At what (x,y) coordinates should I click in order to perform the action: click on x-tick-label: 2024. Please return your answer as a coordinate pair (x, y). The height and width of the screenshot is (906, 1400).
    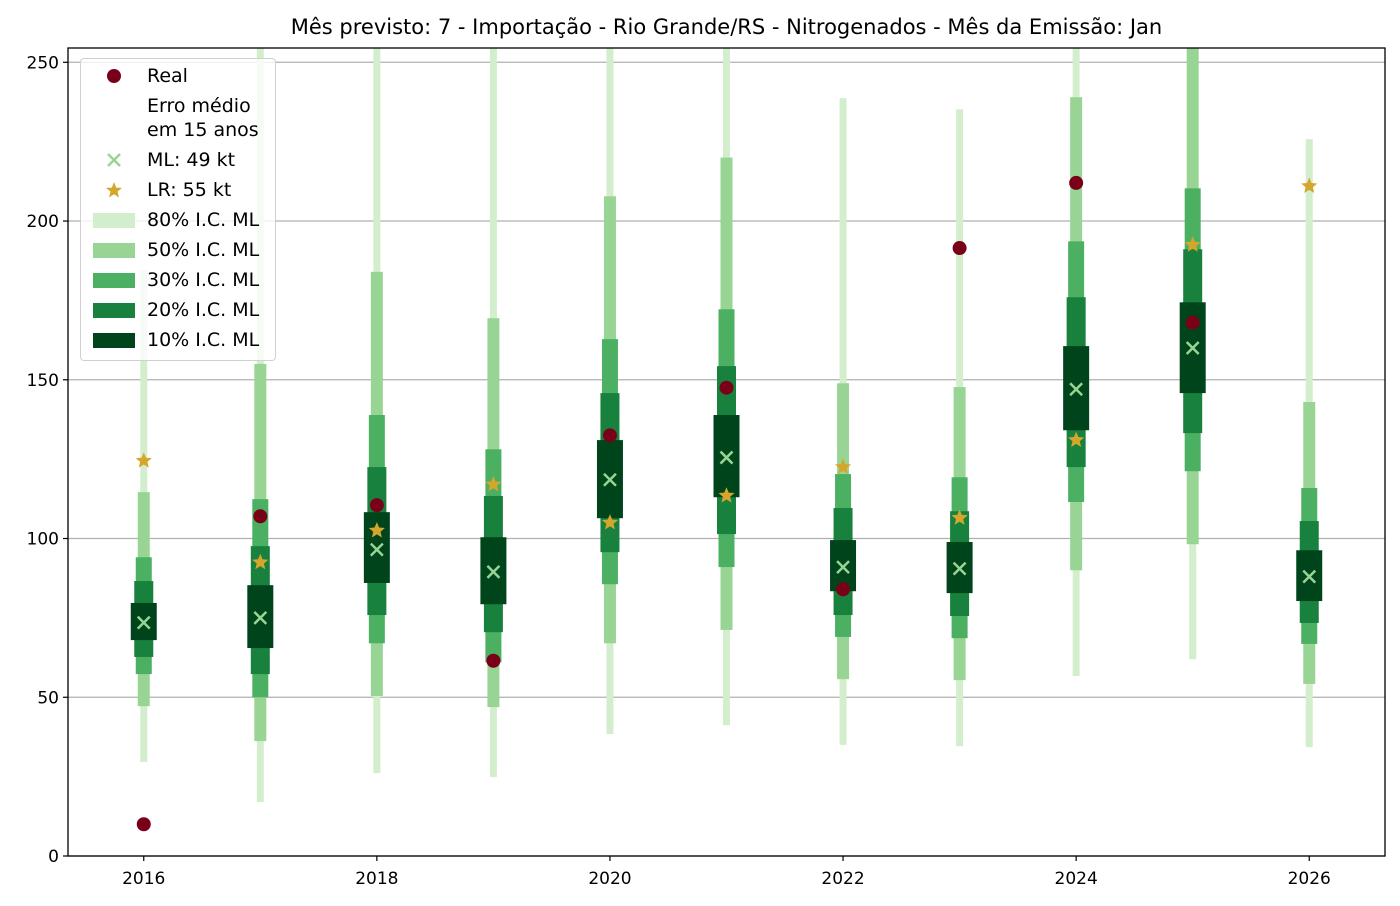
    Looking at the image, I should click on (1076, 879).